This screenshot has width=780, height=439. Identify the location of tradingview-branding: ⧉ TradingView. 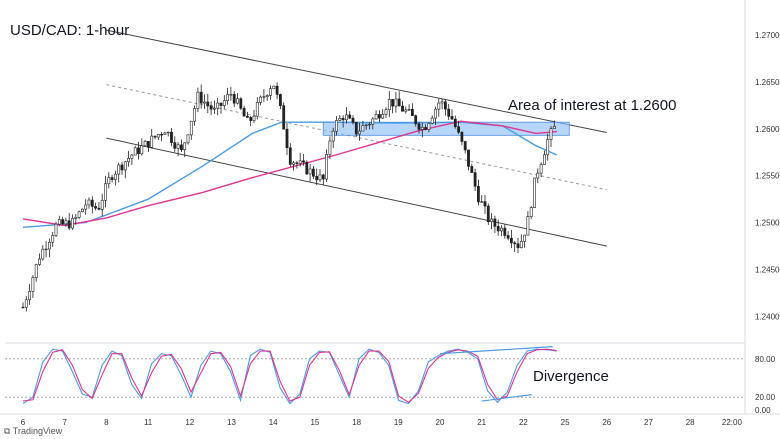
(33, 431).